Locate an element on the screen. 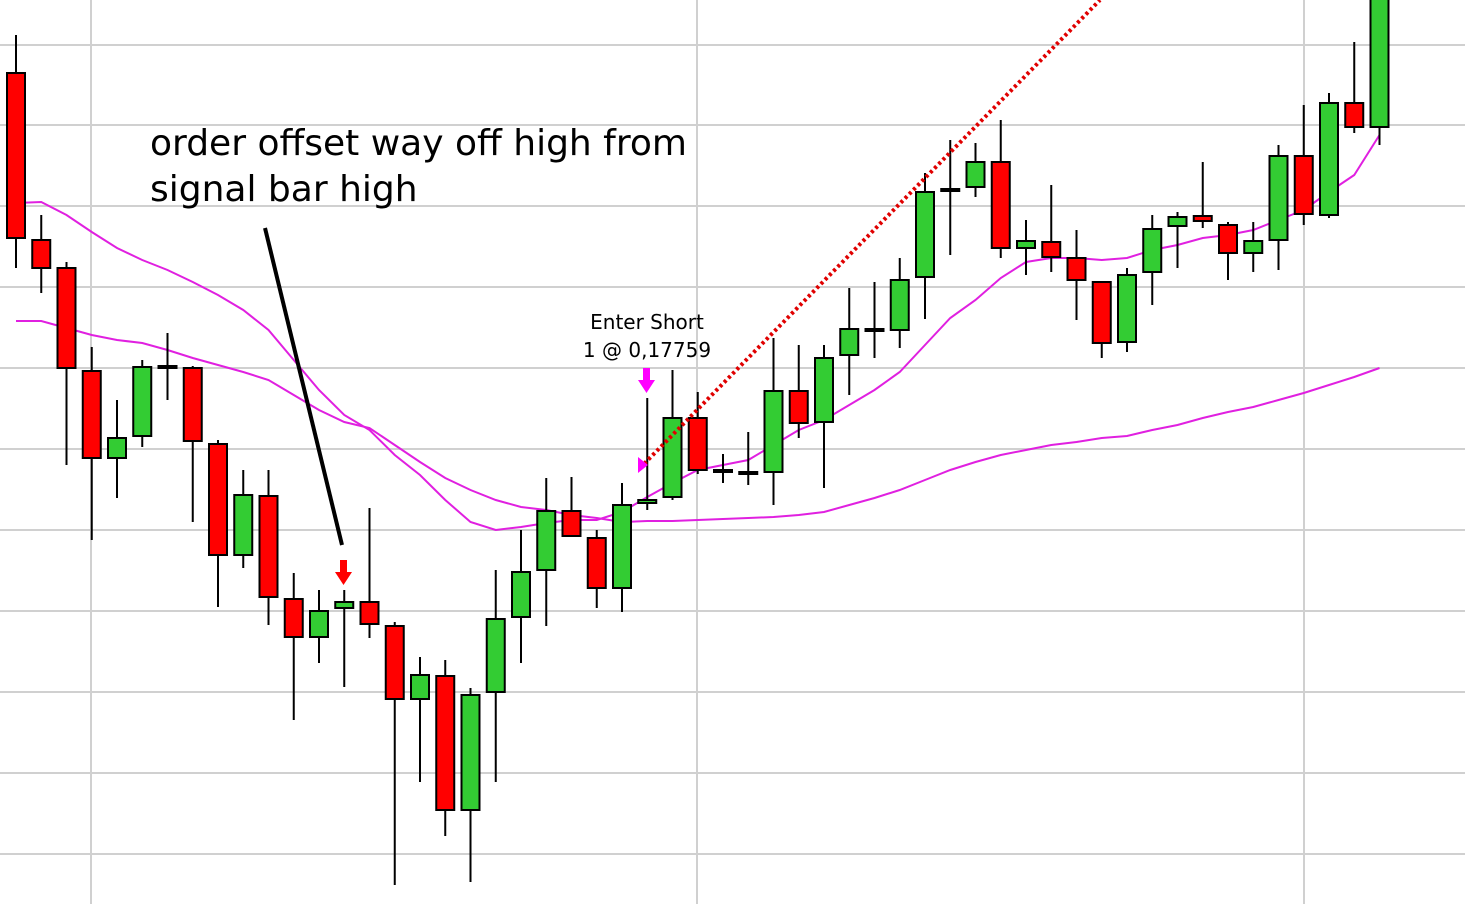 The width and height of the screenshot is (1465, 904). annotation-text: order offset way off high from is located at coordinates (418, 143).